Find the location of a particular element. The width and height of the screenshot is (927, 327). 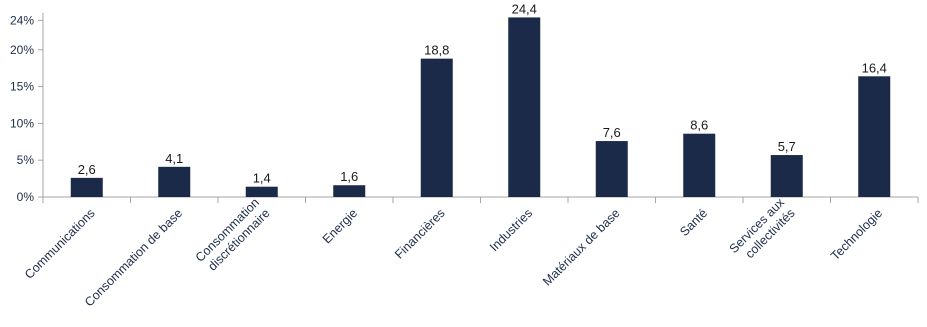

category-label: Communications is located at coordinates (60, 244).